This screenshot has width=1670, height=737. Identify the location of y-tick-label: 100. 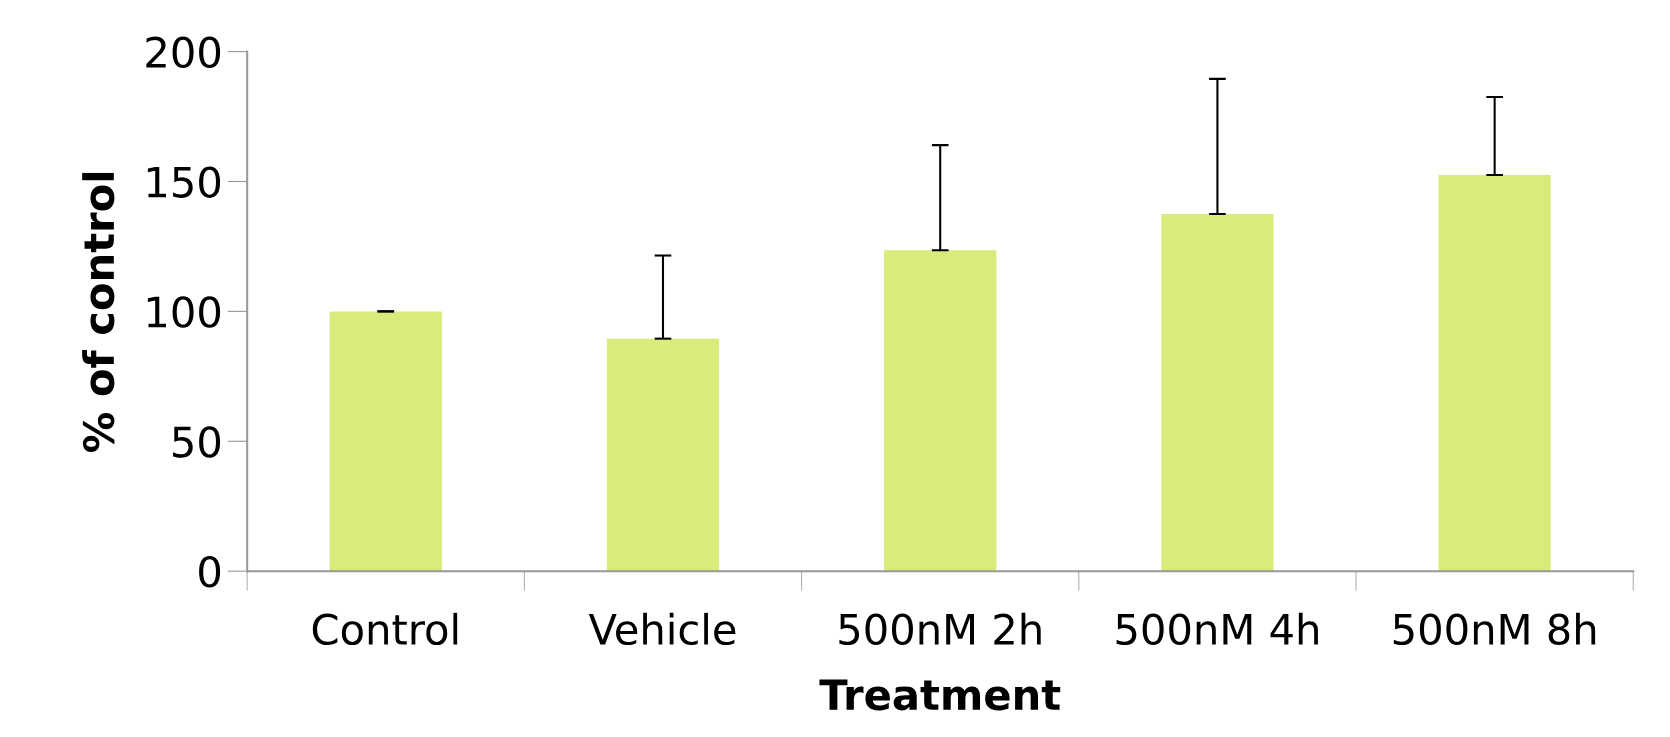
(184, 312).